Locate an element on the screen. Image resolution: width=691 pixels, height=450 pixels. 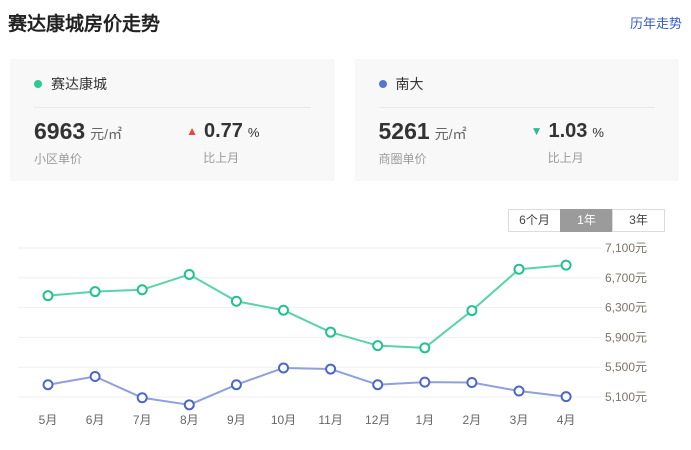
change-value: 1.03 is located at coordinates (568, 131).